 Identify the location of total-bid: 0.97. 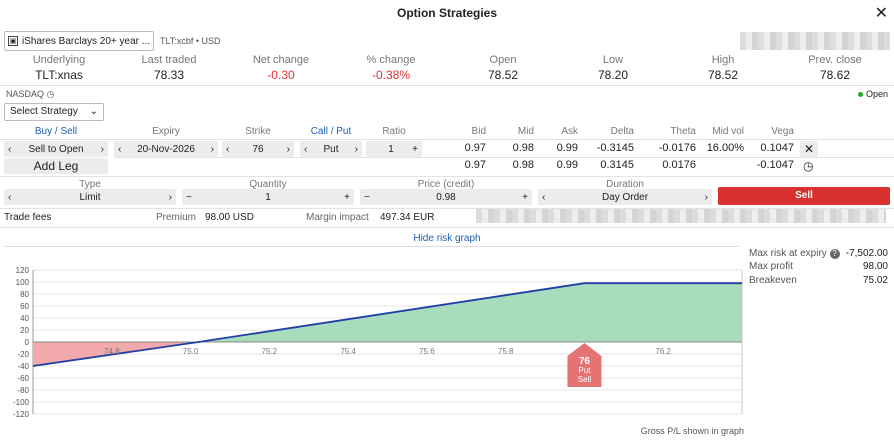
(475, 165).